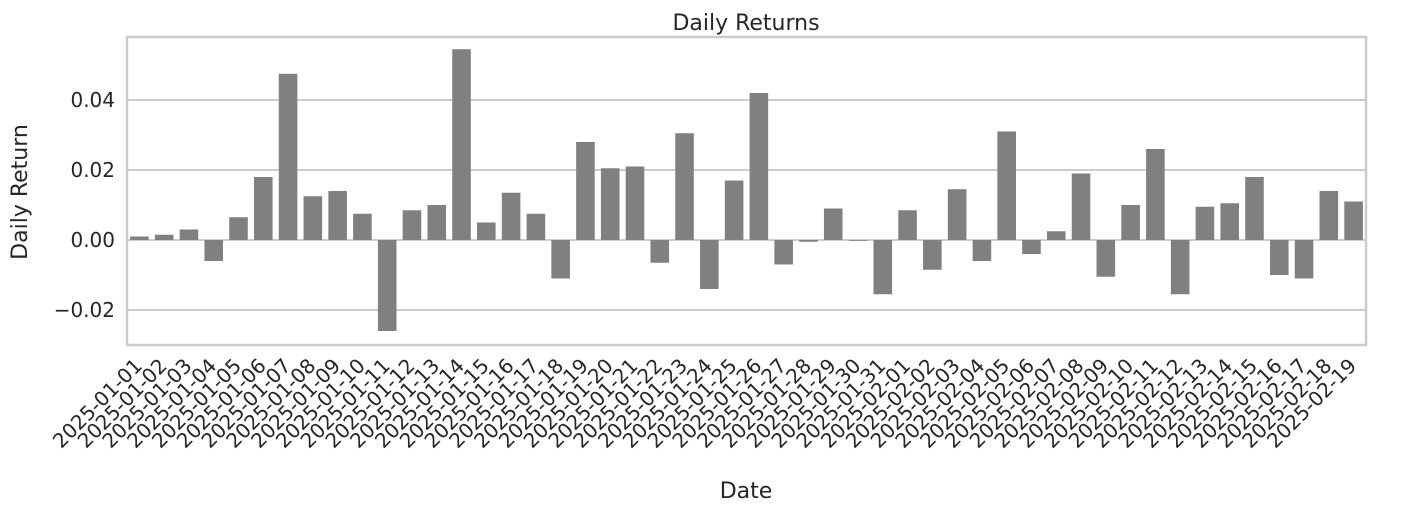 Image resolution: width=1419 pixels, height=512 pixels. I want to click on y-tick-label: 0.02, so click(92, 170).